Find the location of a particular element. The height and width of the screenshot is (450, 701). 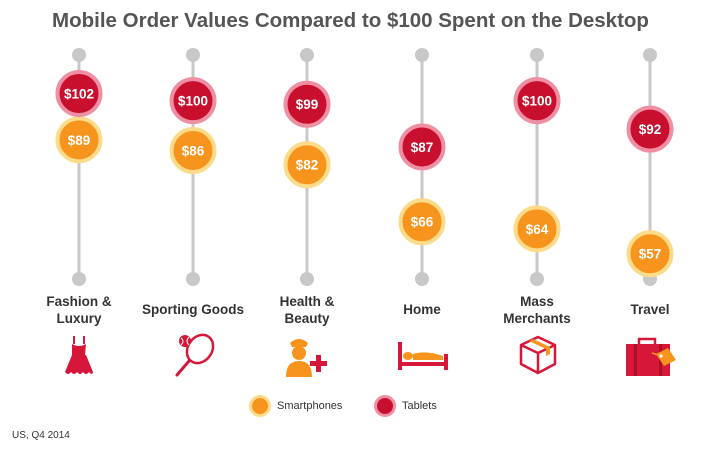

category-label-mass: Mass Merchants is located at coordinates (537, 310).